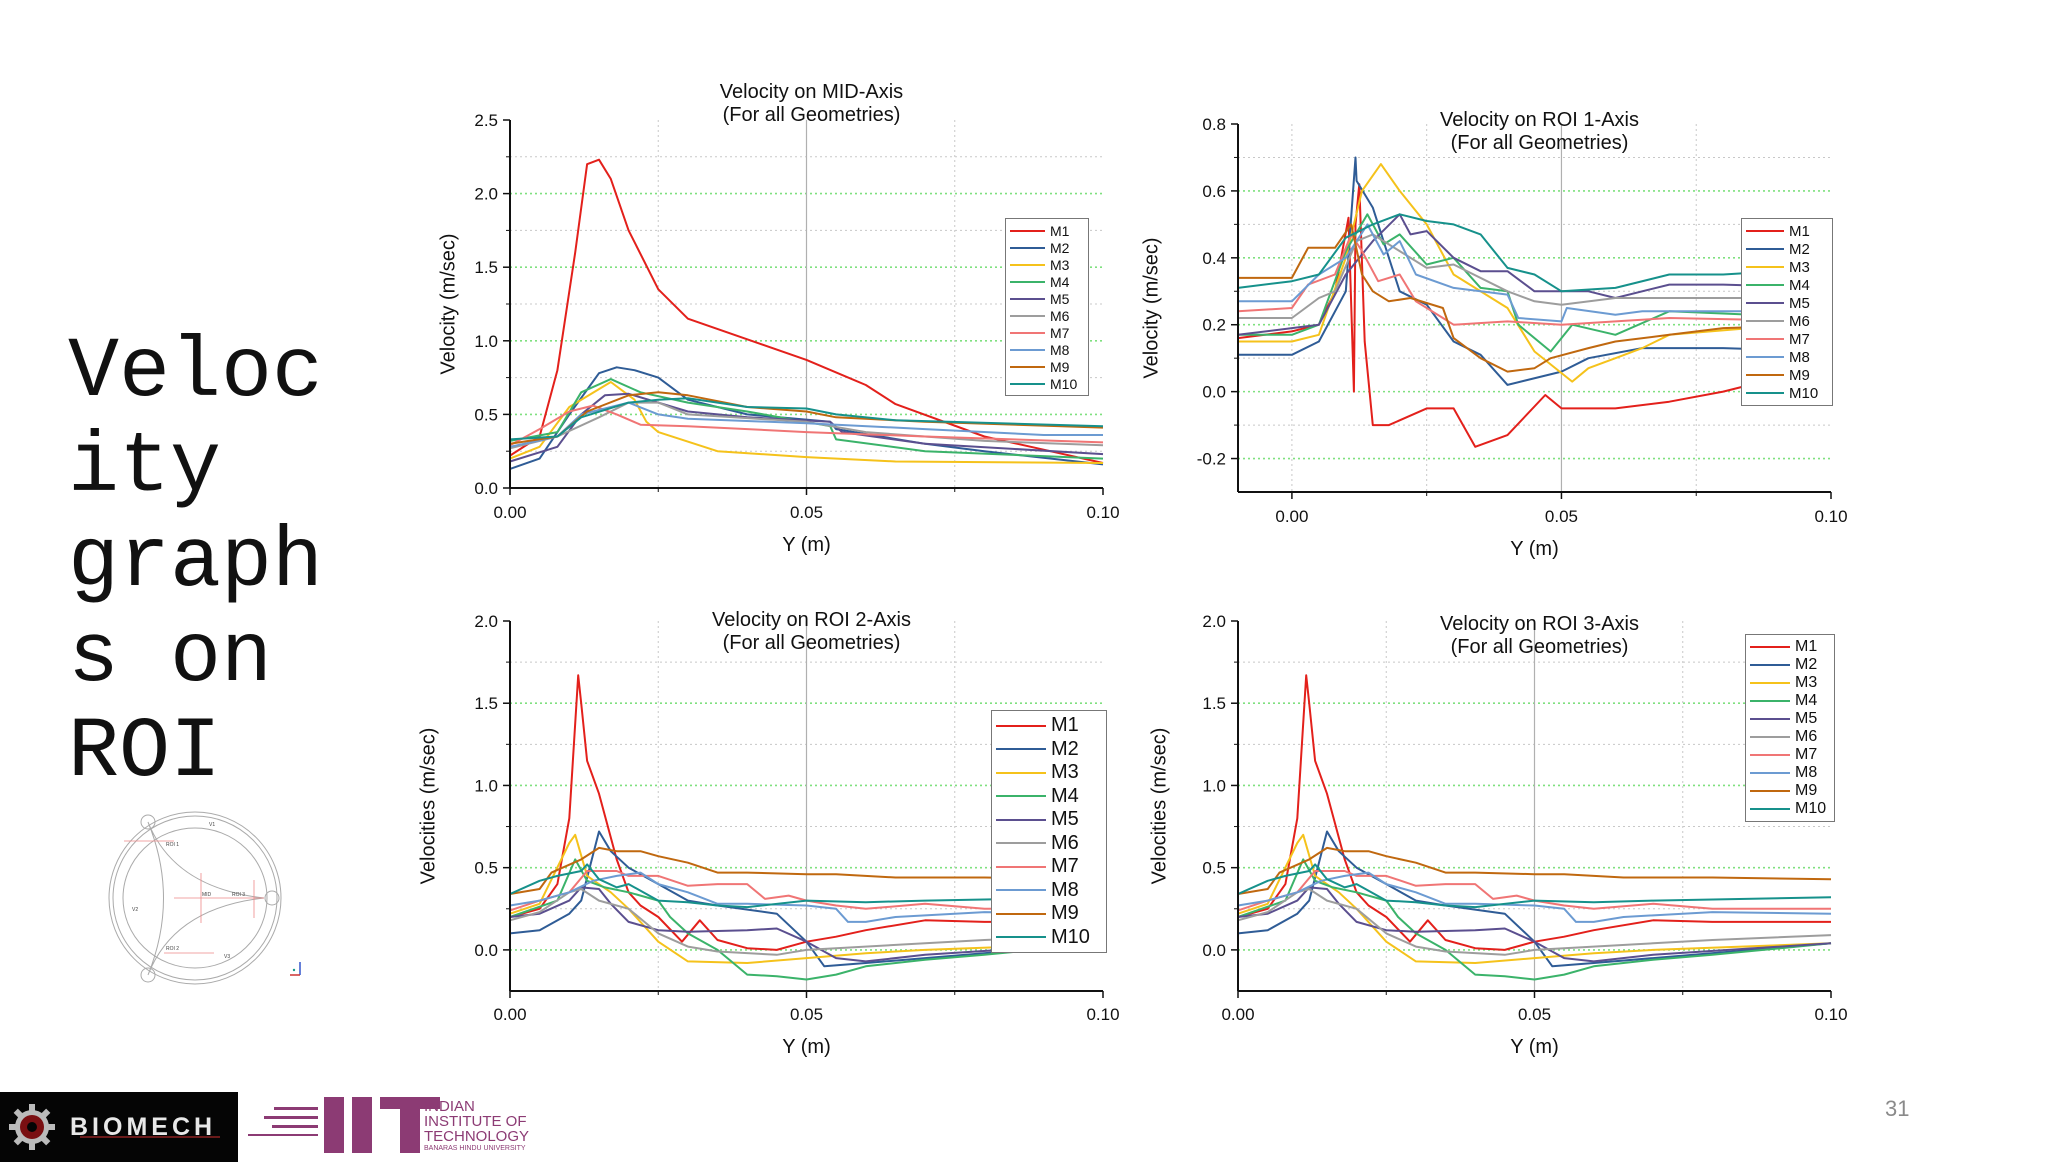 The width and height of the screenshot is (2048, 1162). I want to click on legend-item: M7, so click(1790, 755).